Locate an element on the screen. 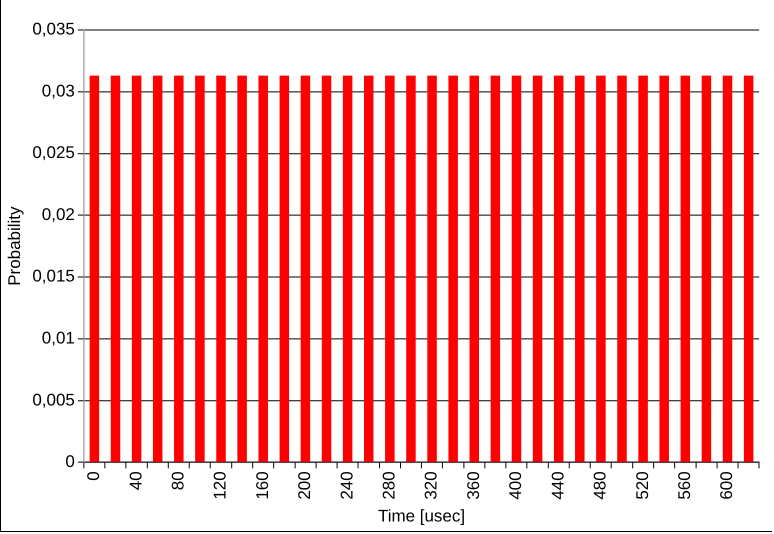 This screenshot has height=534, width=774. x-tick-label: 120 is located at coordinates (220, 485).